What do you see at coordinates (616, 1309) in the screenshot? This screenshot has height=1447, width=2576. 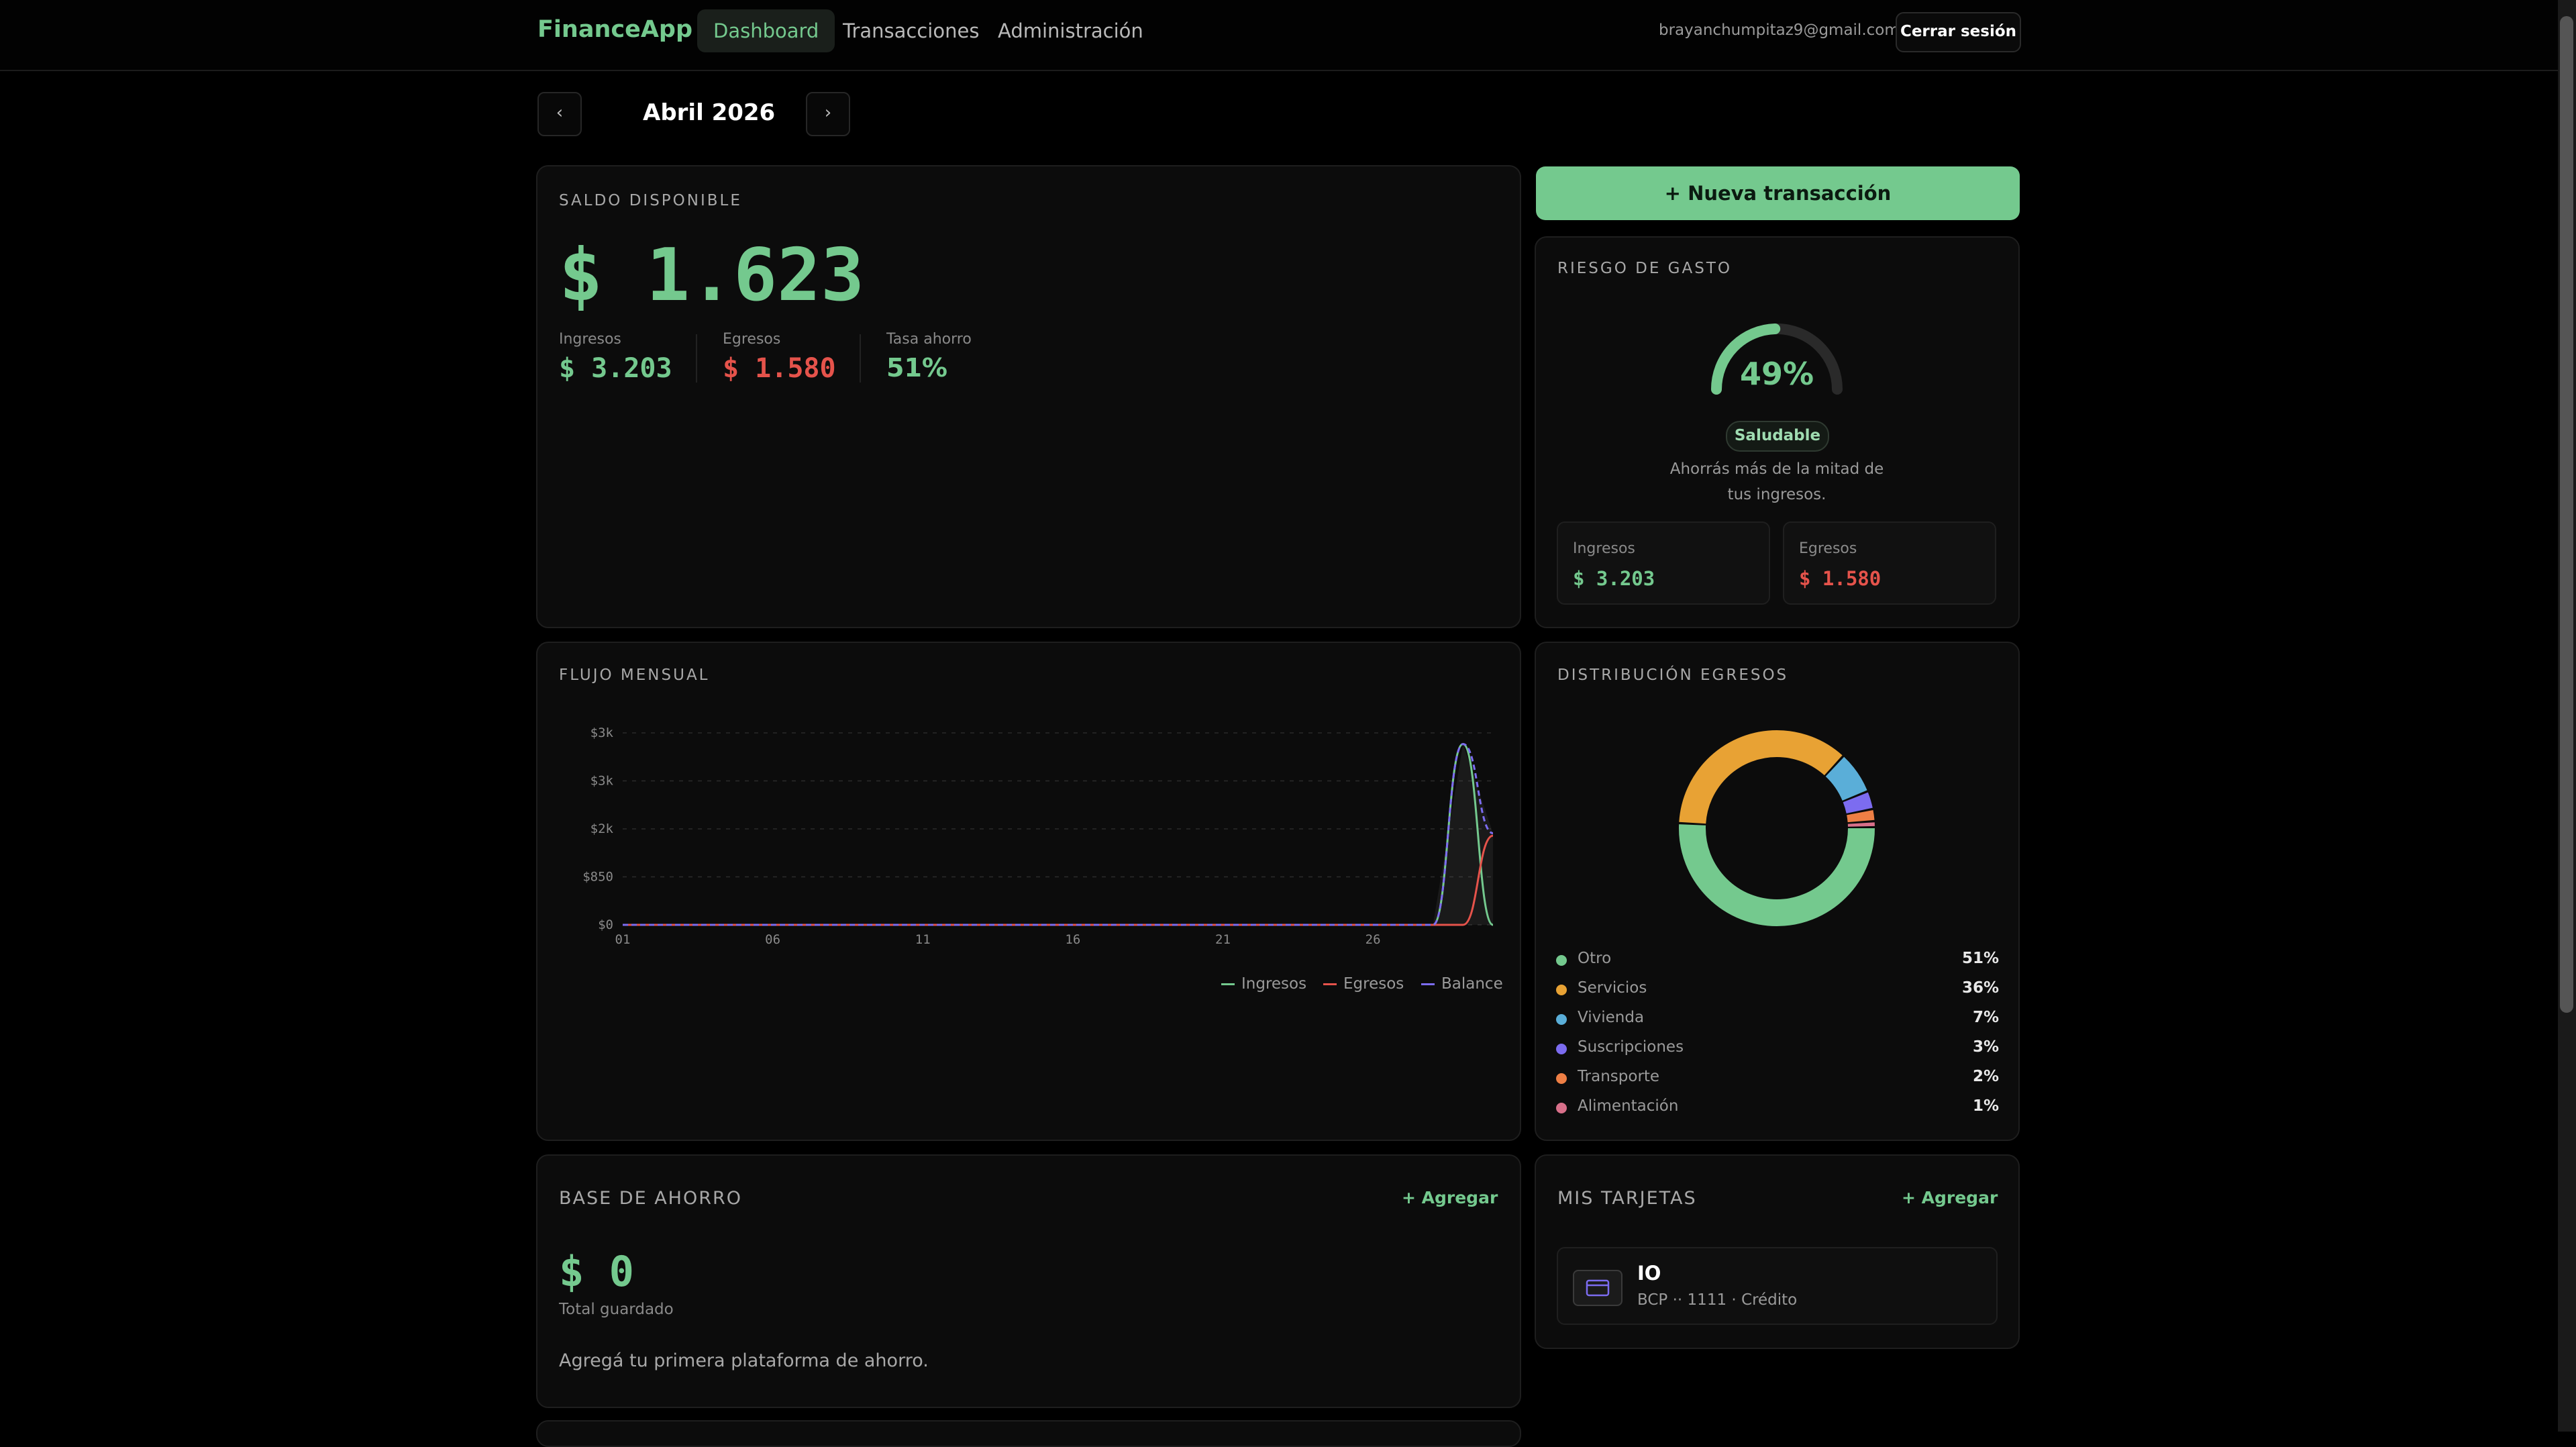 I see `savings-total-label: Total guardado` at bounding box center [616, 1309].